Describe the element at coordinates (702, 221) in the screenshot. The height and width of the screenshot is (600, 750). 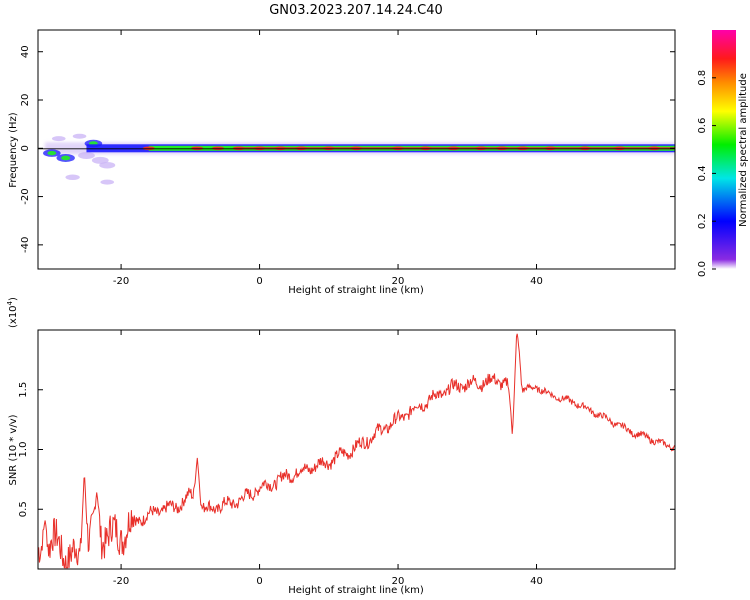
I see `colorbar-tick-label: 0.2` at that location.